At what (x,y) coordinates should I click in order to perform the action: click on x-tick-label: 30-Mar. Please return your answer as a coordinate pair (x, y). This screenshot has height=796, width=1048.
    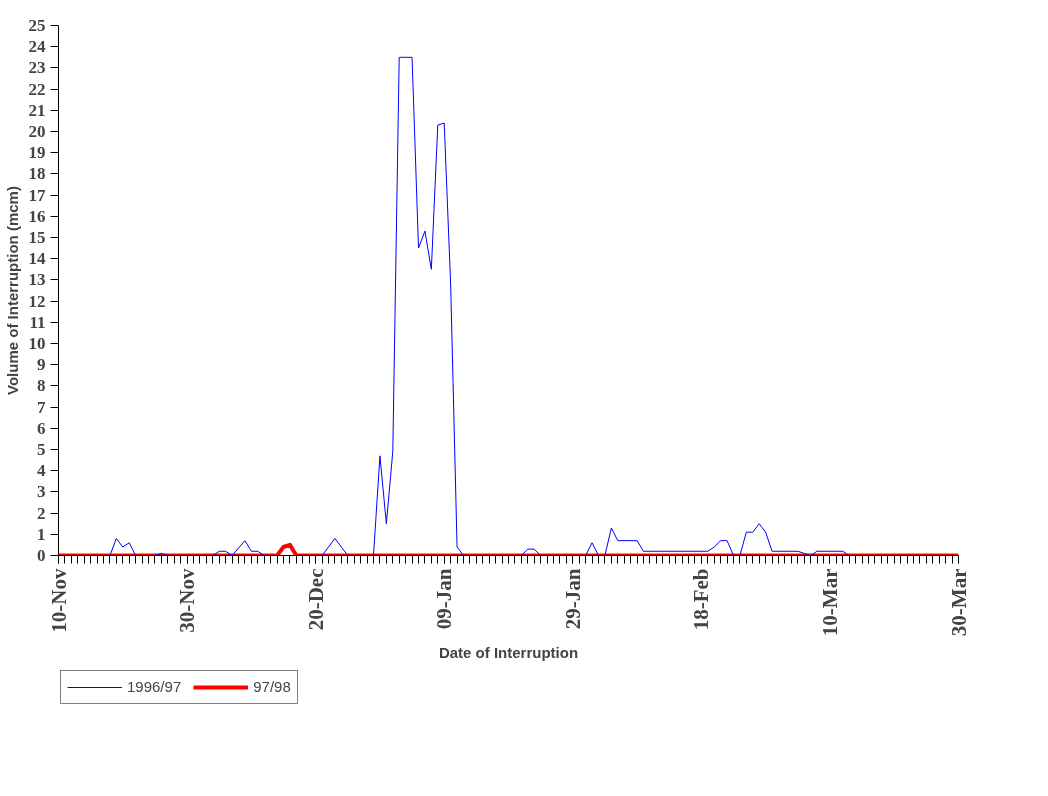
    Looking at the image, I should click on (958, 602).